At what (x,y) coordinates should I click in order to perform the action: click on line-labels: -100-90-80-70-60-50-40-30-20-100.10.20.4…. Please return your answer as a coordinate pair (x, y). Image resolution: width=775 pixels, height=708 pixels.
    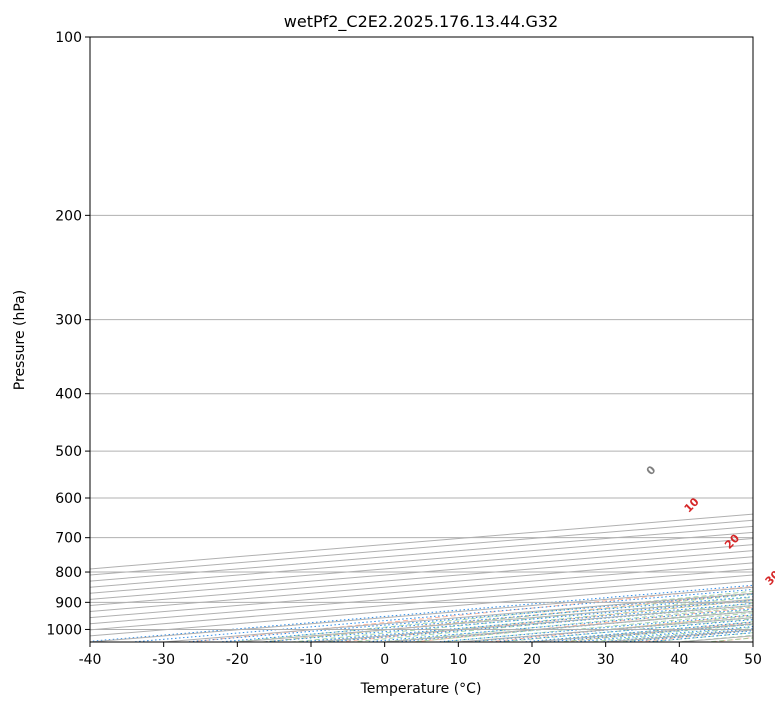
    Looking at the image, I should click on (709, 525).